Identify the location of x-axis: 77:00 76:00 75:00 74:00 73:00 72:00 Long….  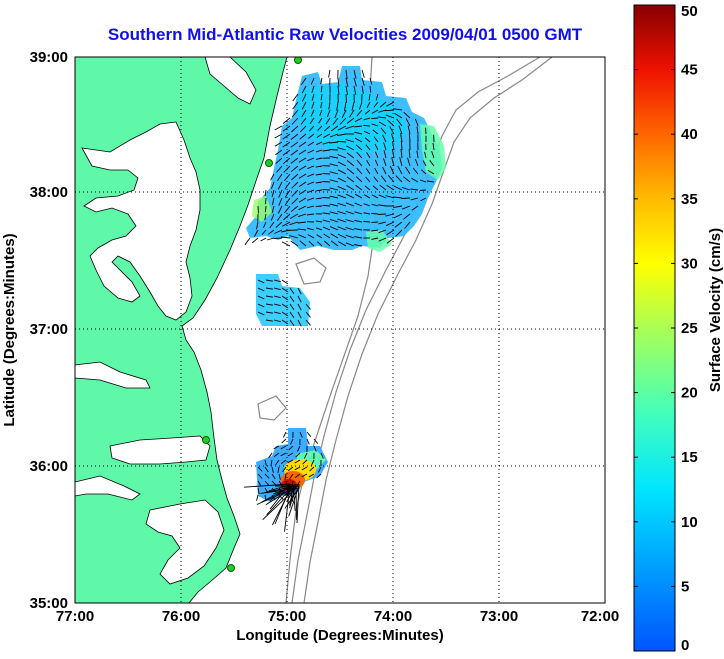
(337, 626).